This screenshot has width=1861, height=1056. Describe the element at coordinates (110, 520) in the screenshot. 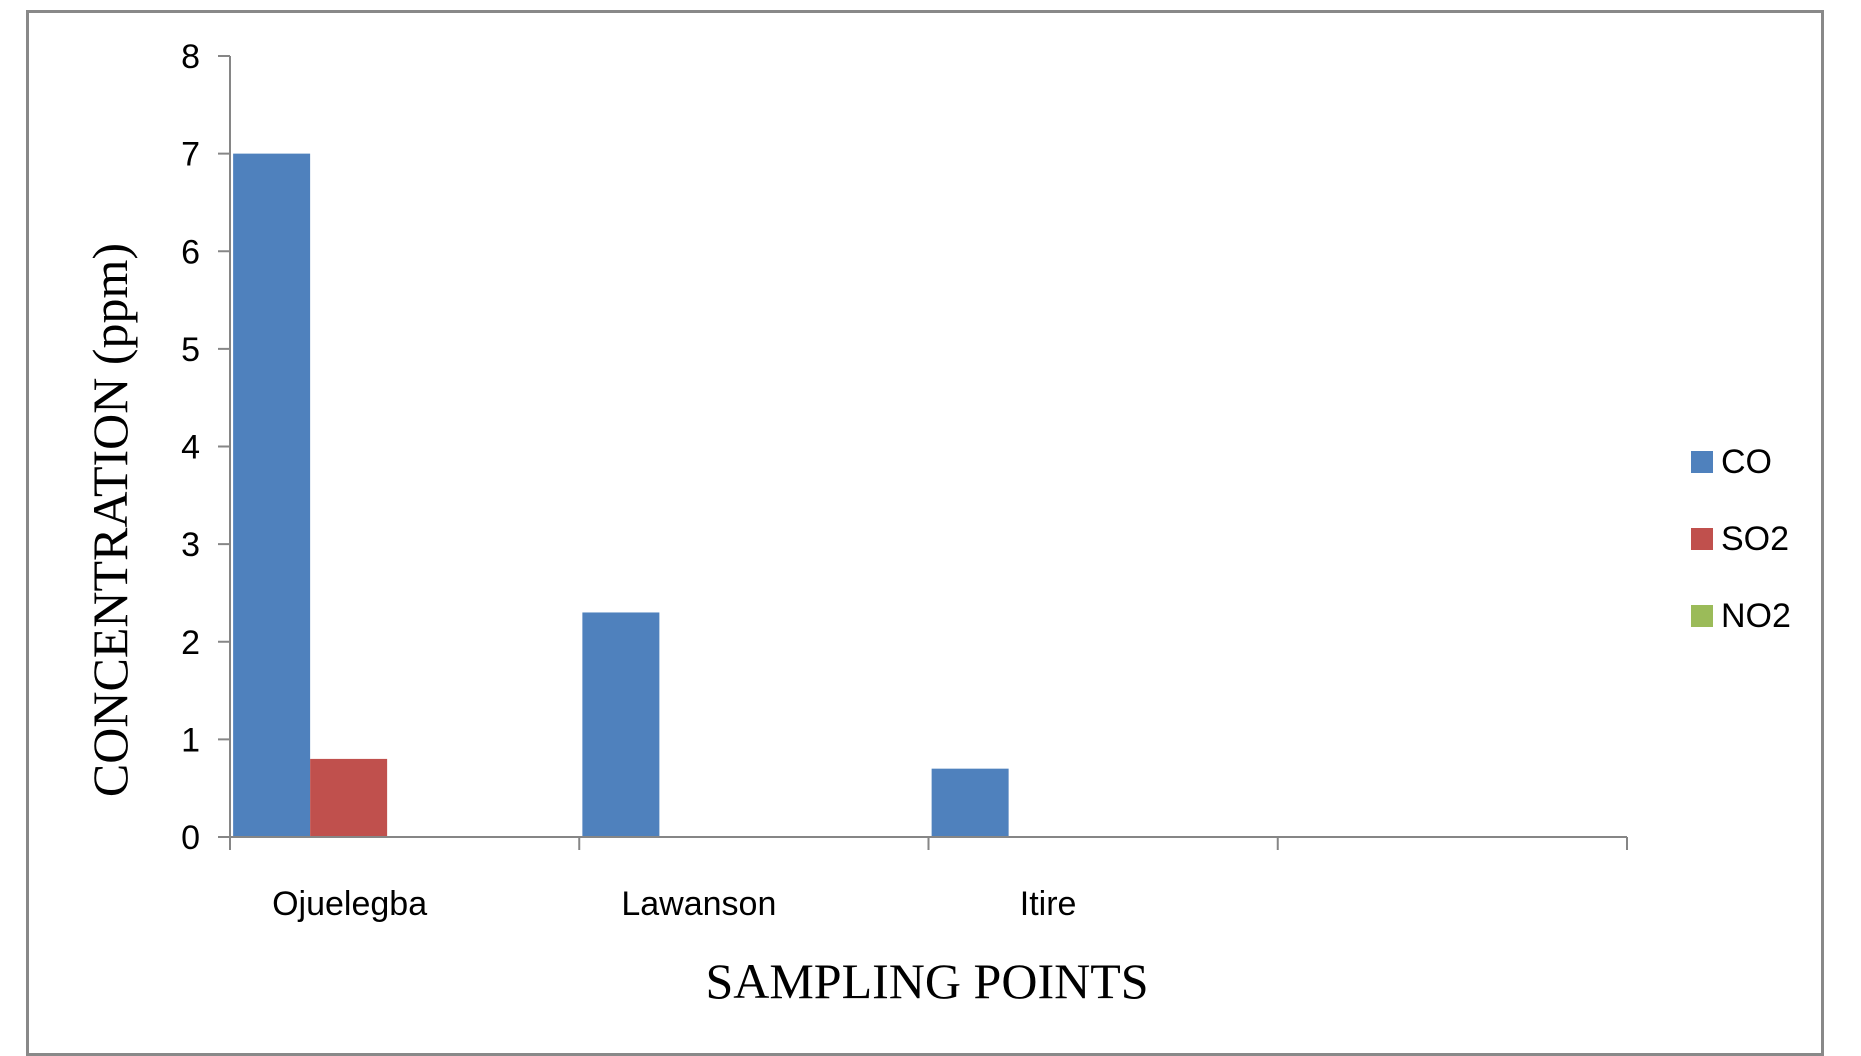

I see `y-axis-title: CONCENTRATION (ppm)` at that location.